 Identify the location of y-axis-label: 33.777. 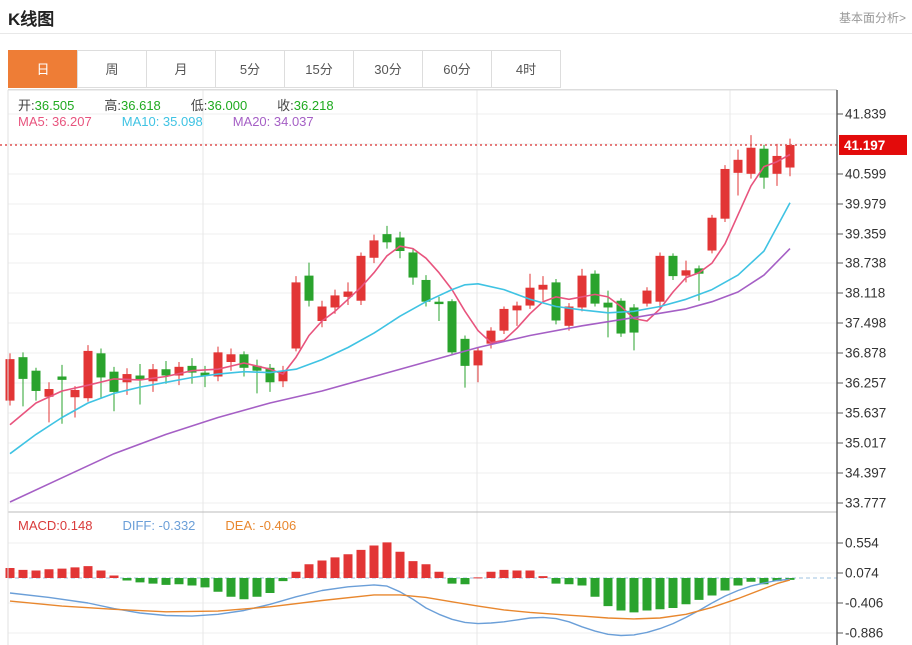
(865, 503).